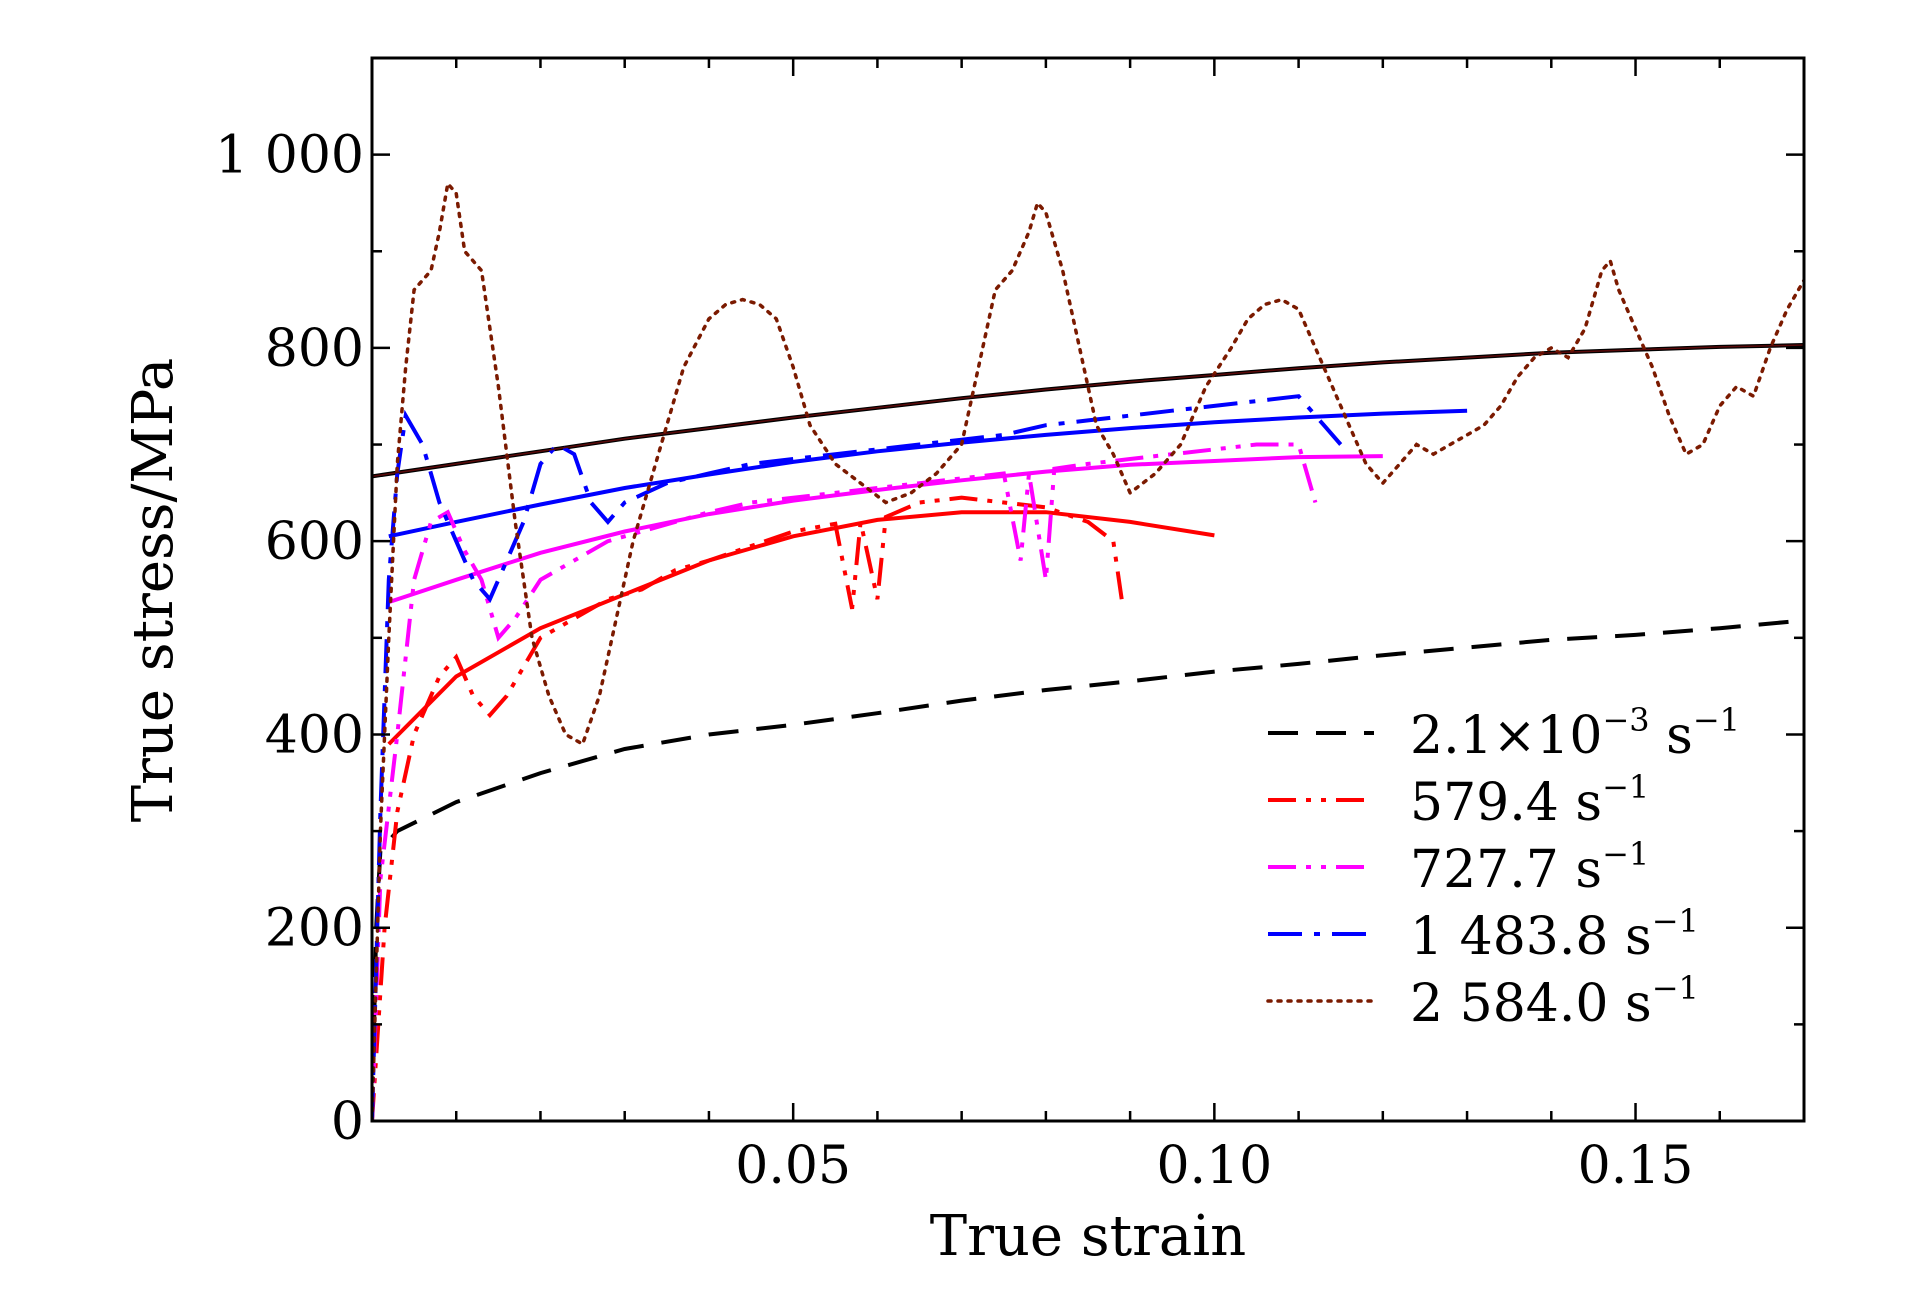 This screenshot has width=1923, height=1299. I want to click on y-axis-title: True stress/MPa, so click(153, 590).